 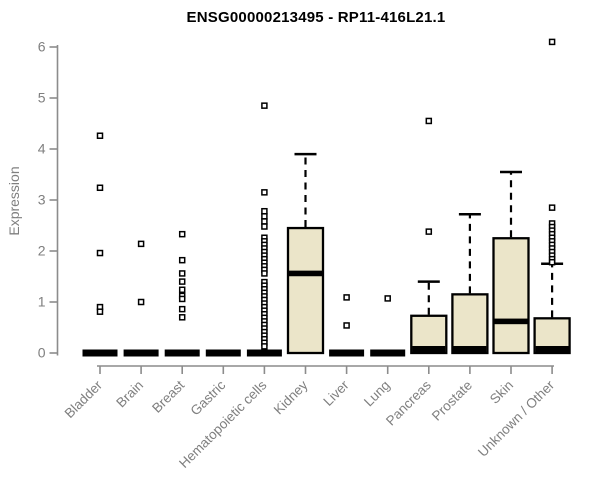 I want to click on x-tick-label-brain: Brain, so click(x=129, y=394).